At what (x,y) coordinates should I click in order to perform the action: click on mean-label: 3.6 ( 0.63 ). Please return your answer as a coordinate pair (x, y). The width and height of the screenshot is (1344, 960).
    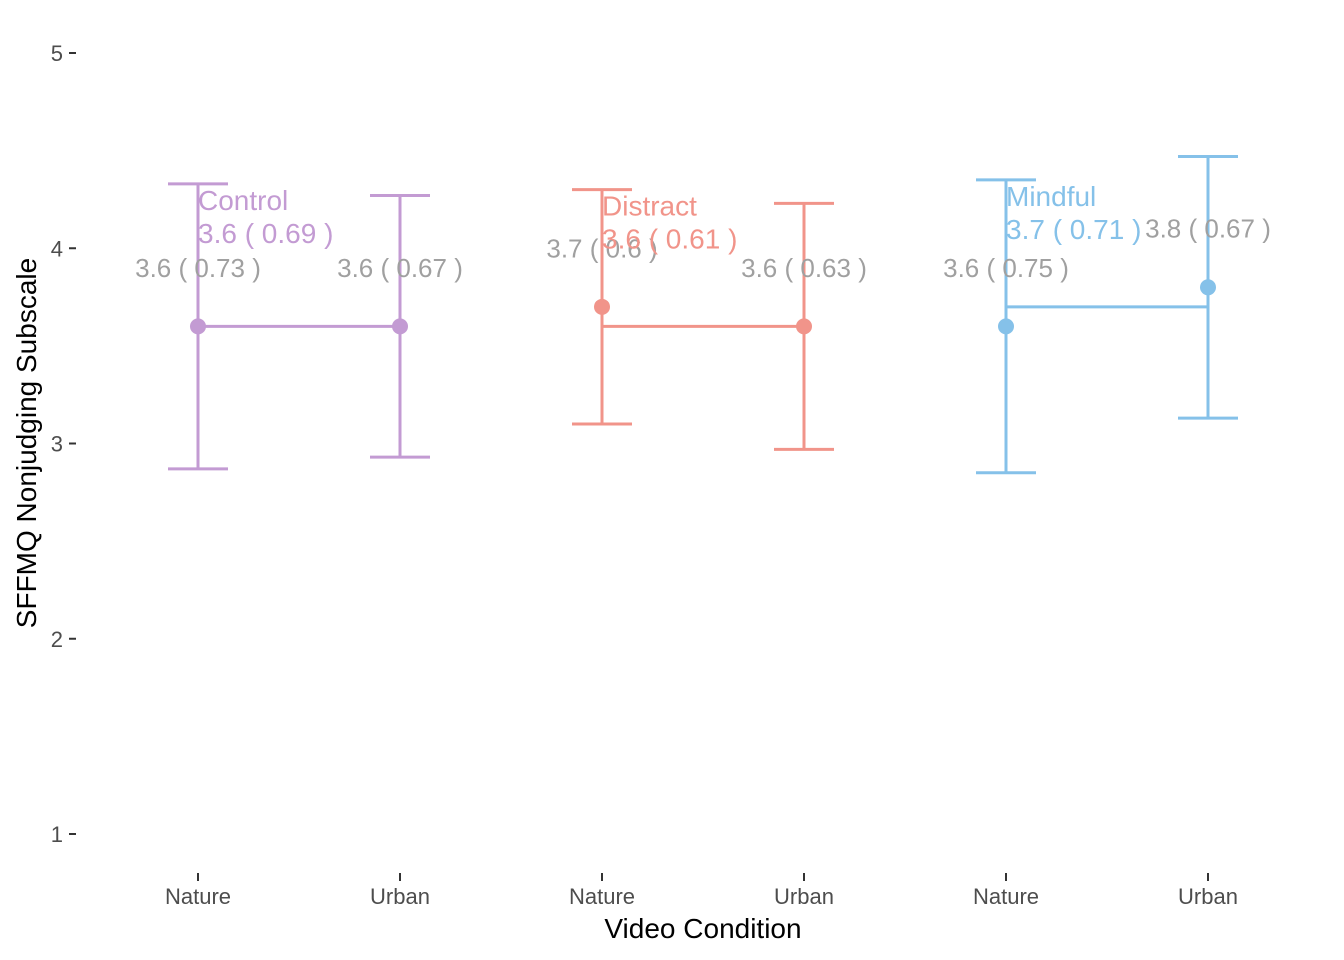
    Looking at the image, I should click on (804, 268).